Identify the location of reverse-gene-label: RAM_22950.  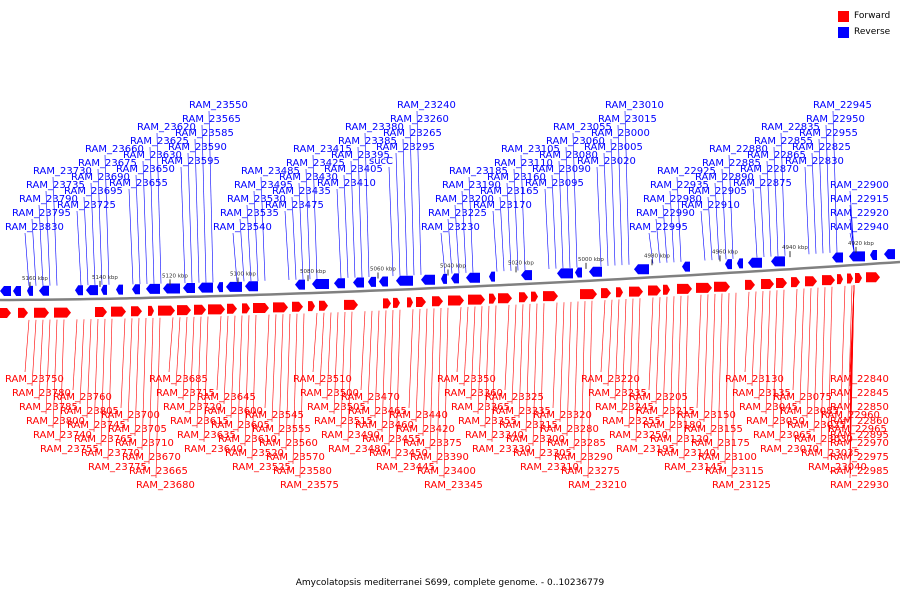
(835, 119).